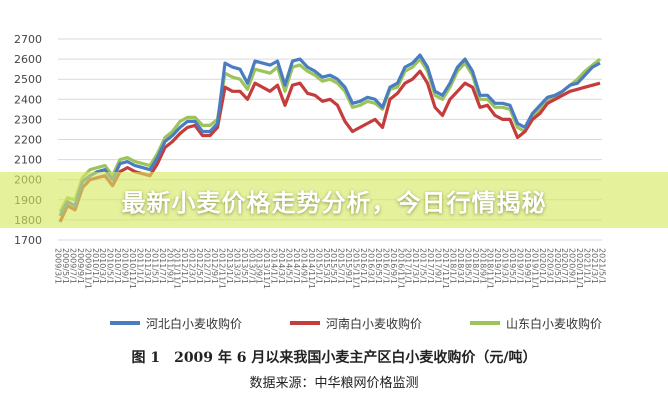  Describe the element at coordinates (318, 266) in the screenshot. I see `x-tick-label: 2015/1/1` at that location.